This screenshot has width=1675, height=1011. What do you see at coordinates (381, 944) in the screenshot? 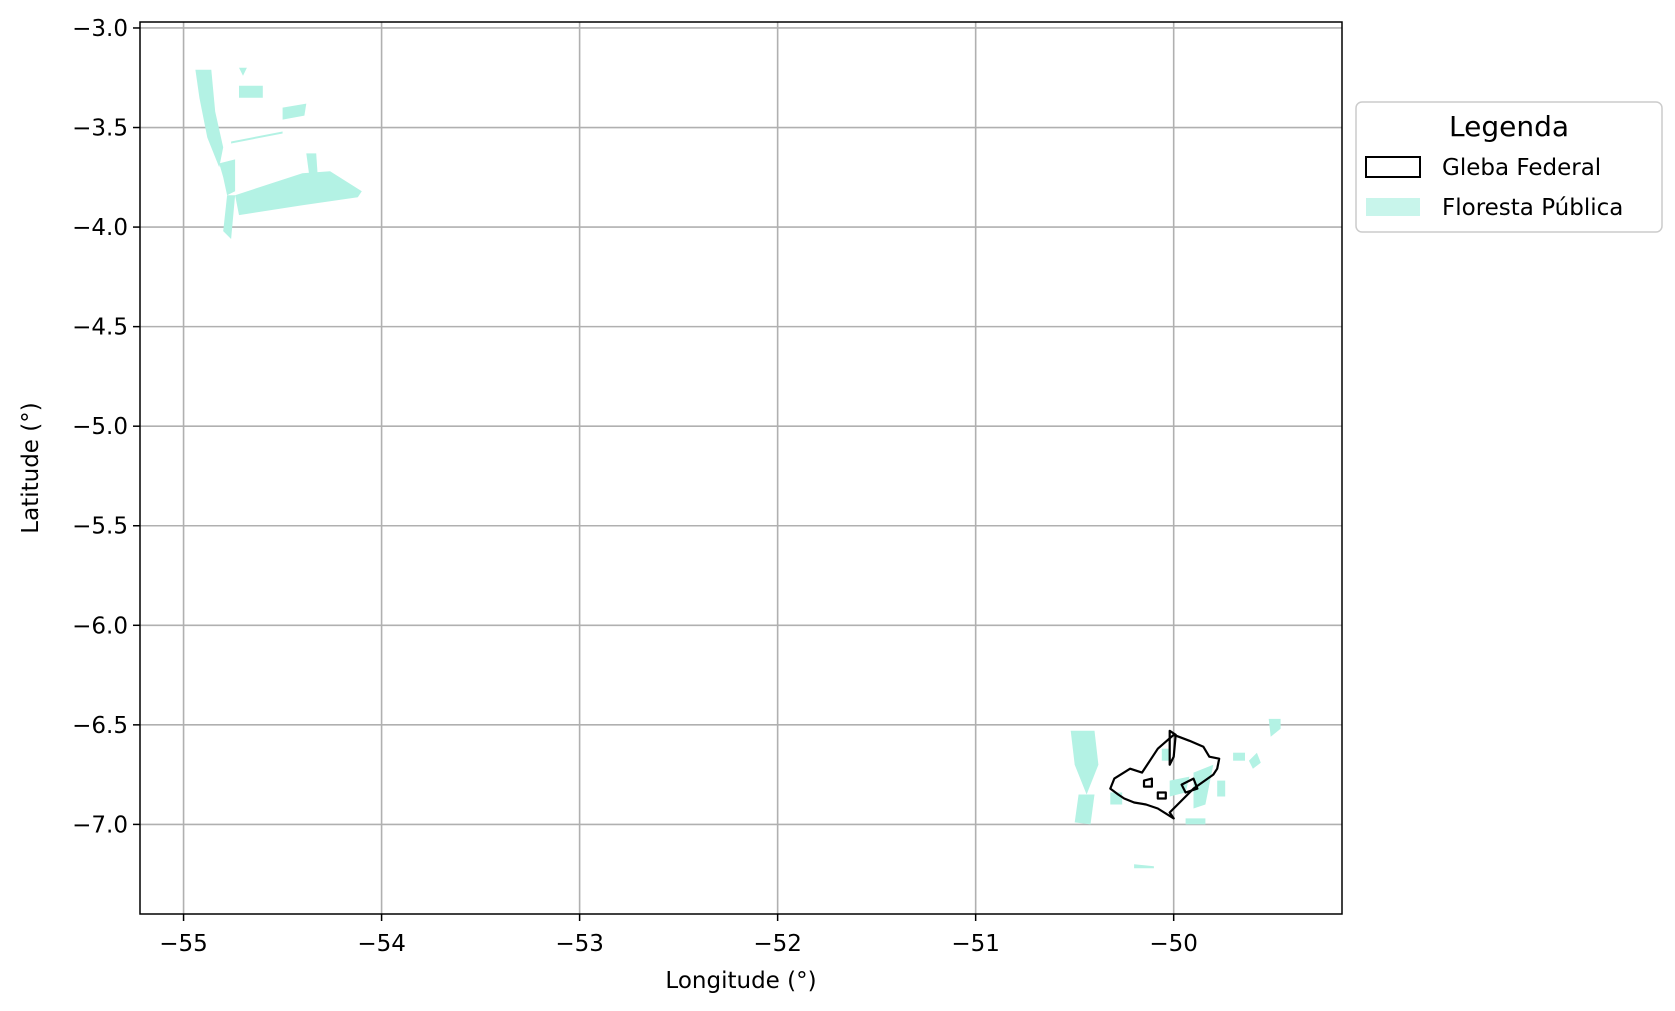
I see `x-tick-label: −54` at bounding box center [381, 944].